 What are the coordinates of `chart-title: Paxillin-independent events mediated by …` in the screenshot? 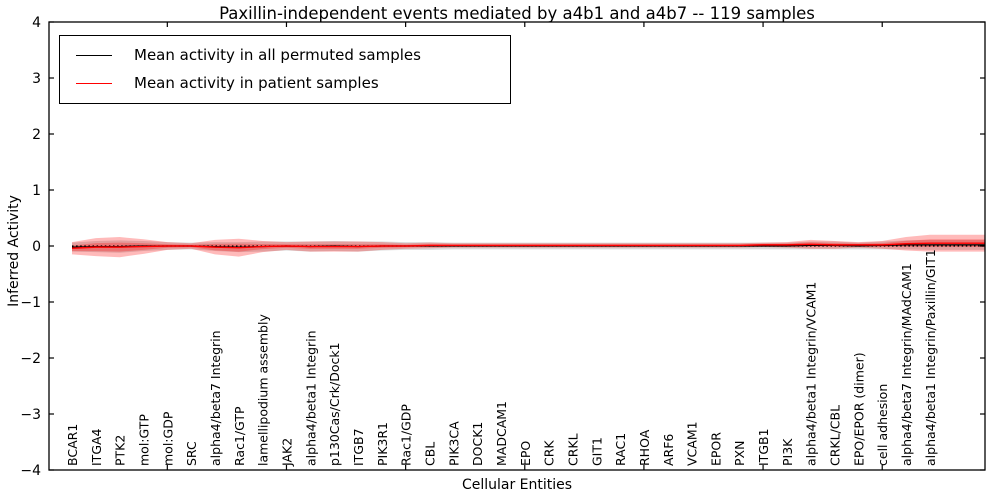 It's located at (517, 13).